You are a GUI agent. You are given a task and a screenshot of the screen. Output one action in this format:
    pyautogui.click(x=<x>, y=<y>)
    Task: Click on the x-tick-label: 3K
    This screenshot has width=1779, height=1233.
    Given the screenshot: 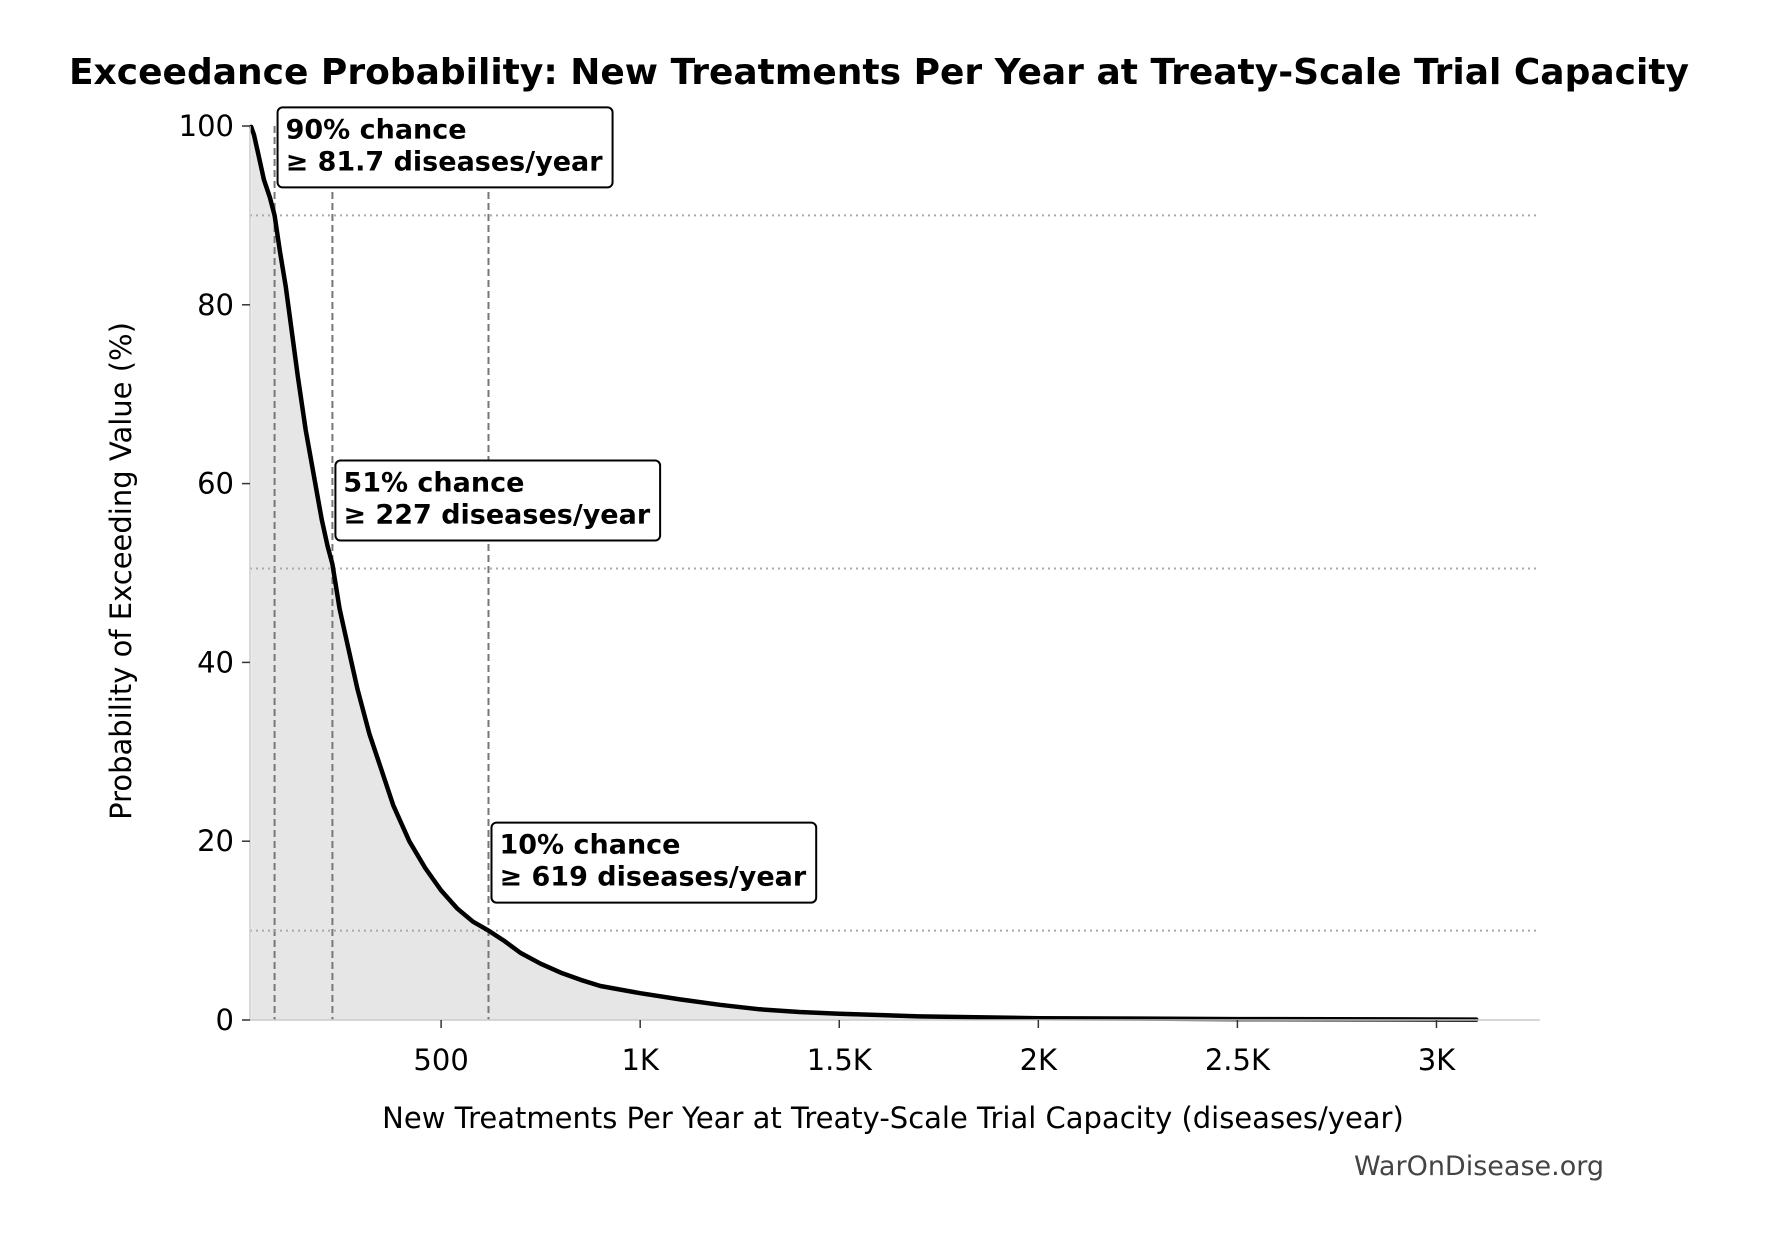 What is the action you would take?
    pyautogui.click(x=1437, y=1060)
    